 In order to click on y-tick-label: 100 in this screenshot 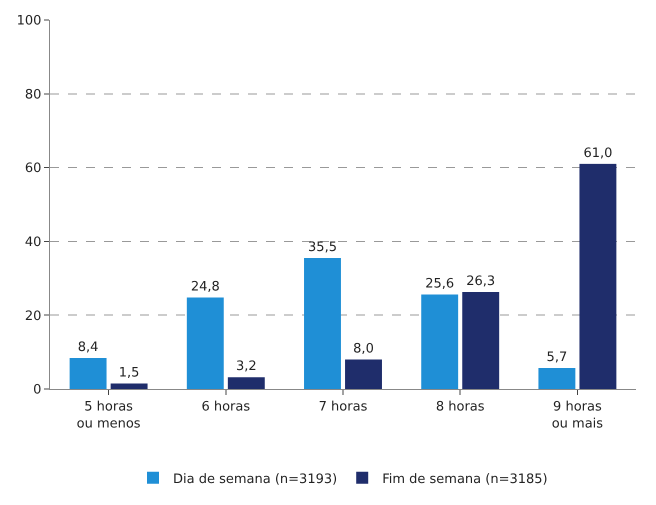, I will do `click(29, 21)`.